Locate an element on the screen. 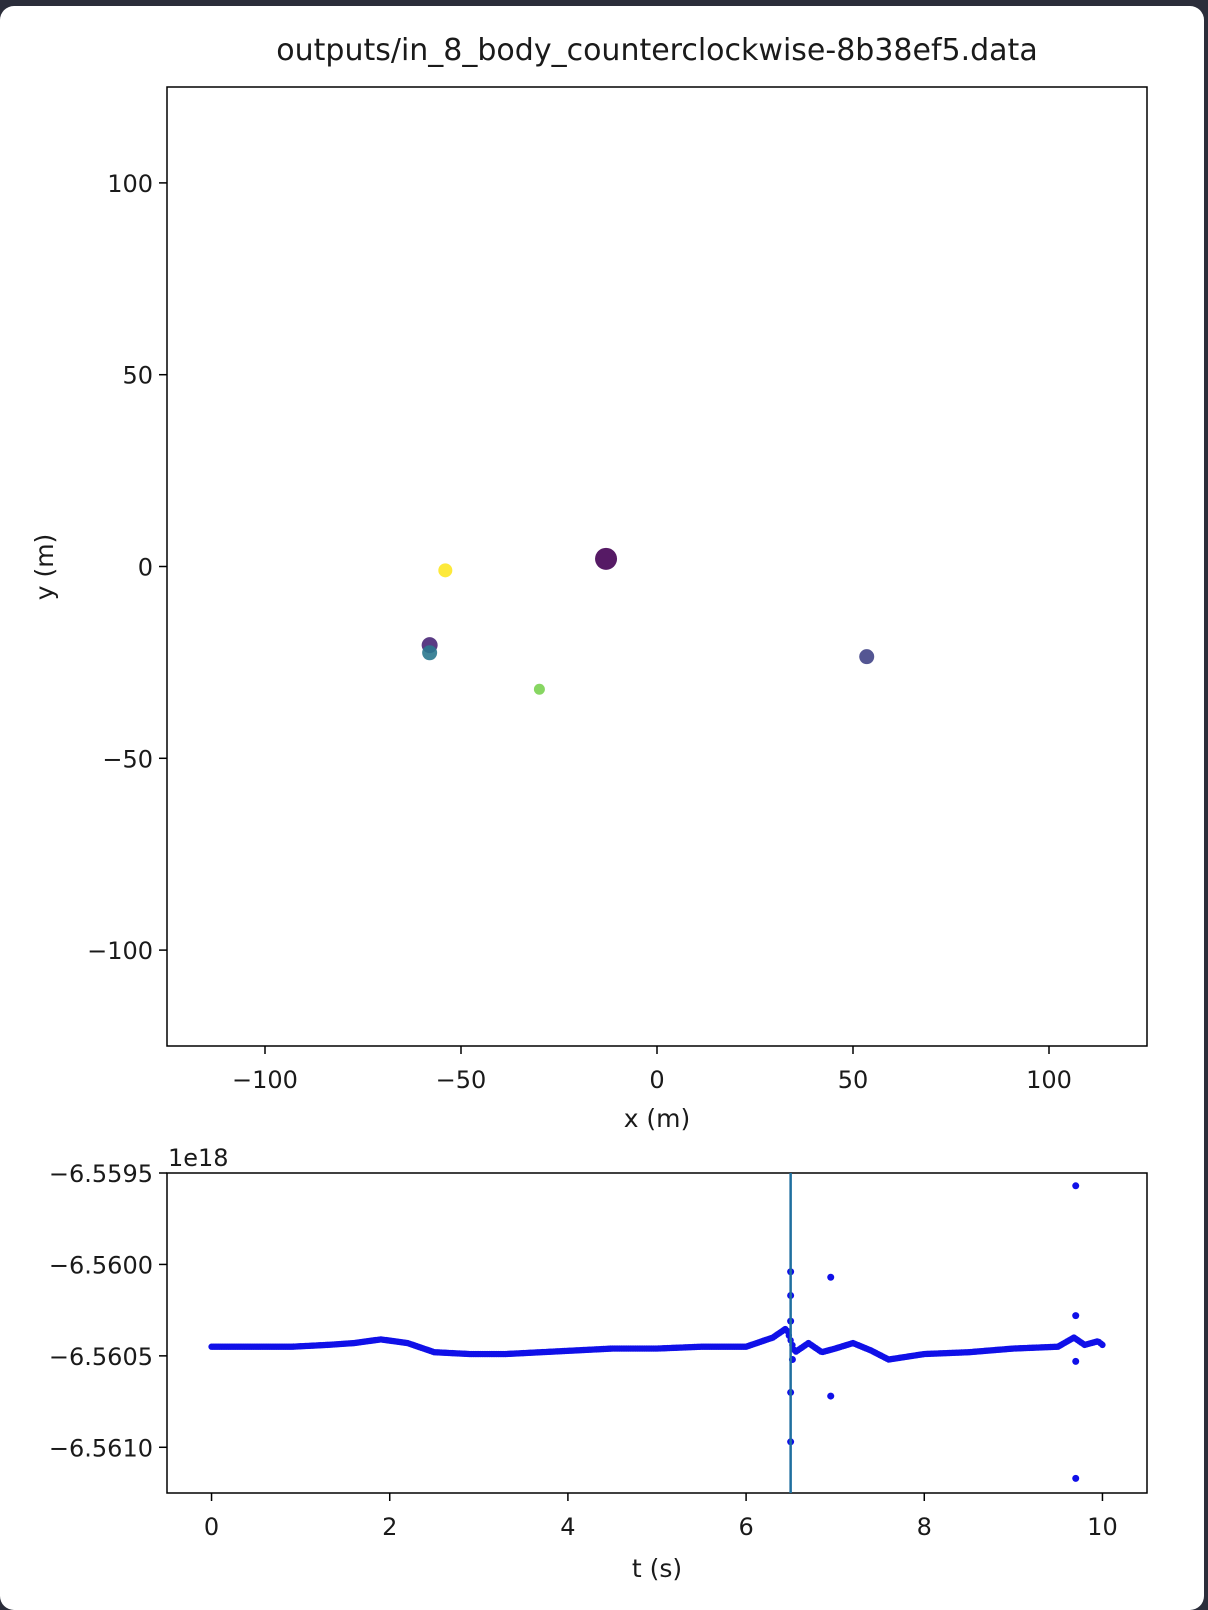  y-tick-label: −6.5600 is located at coordinates (101, 1265).